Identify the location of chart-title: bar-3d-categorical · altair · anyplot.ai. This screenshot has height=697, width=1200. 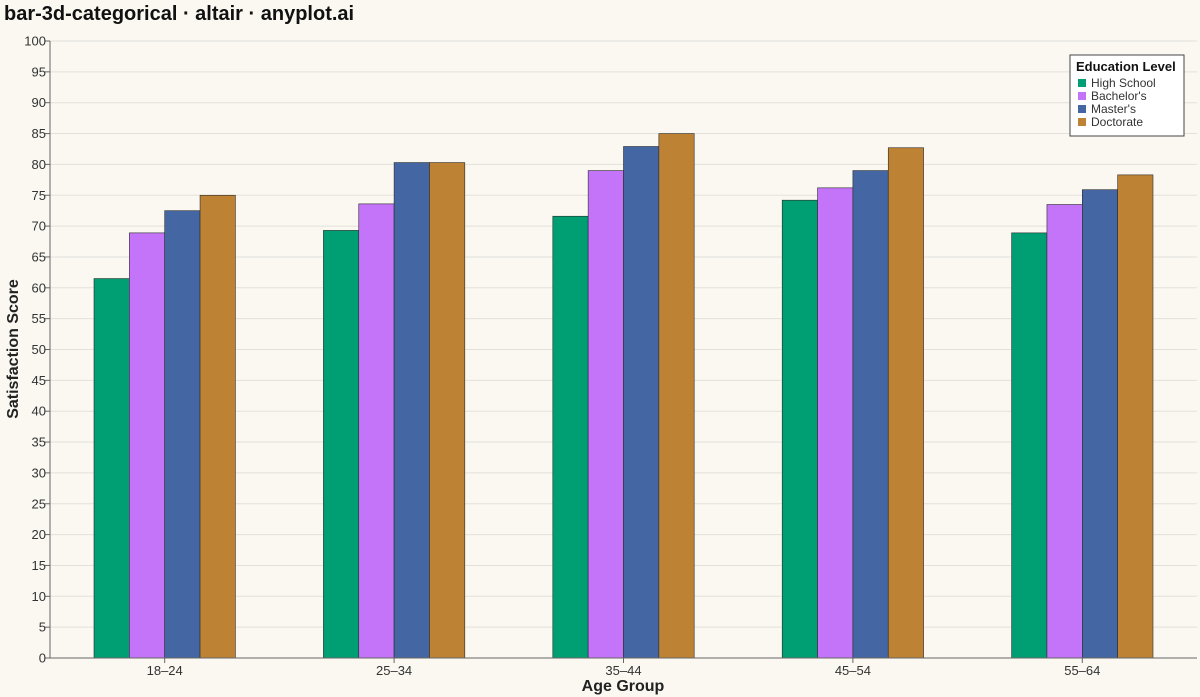
(179, 14).